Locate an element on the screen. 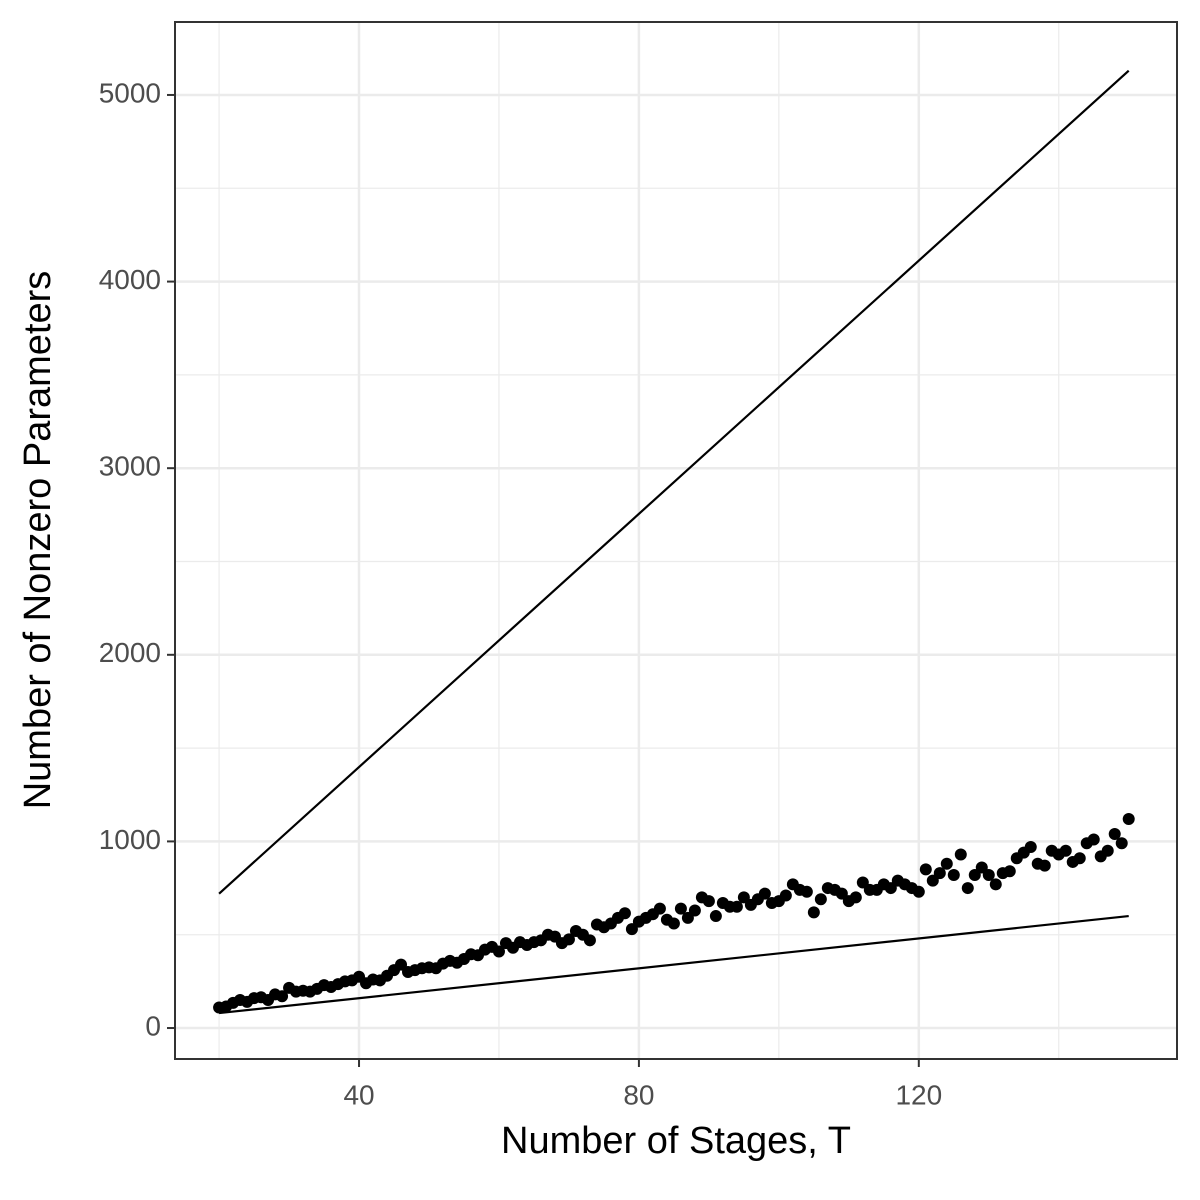  x-axis-title: Number of Stages, T is located at coordinates (676, 1141).